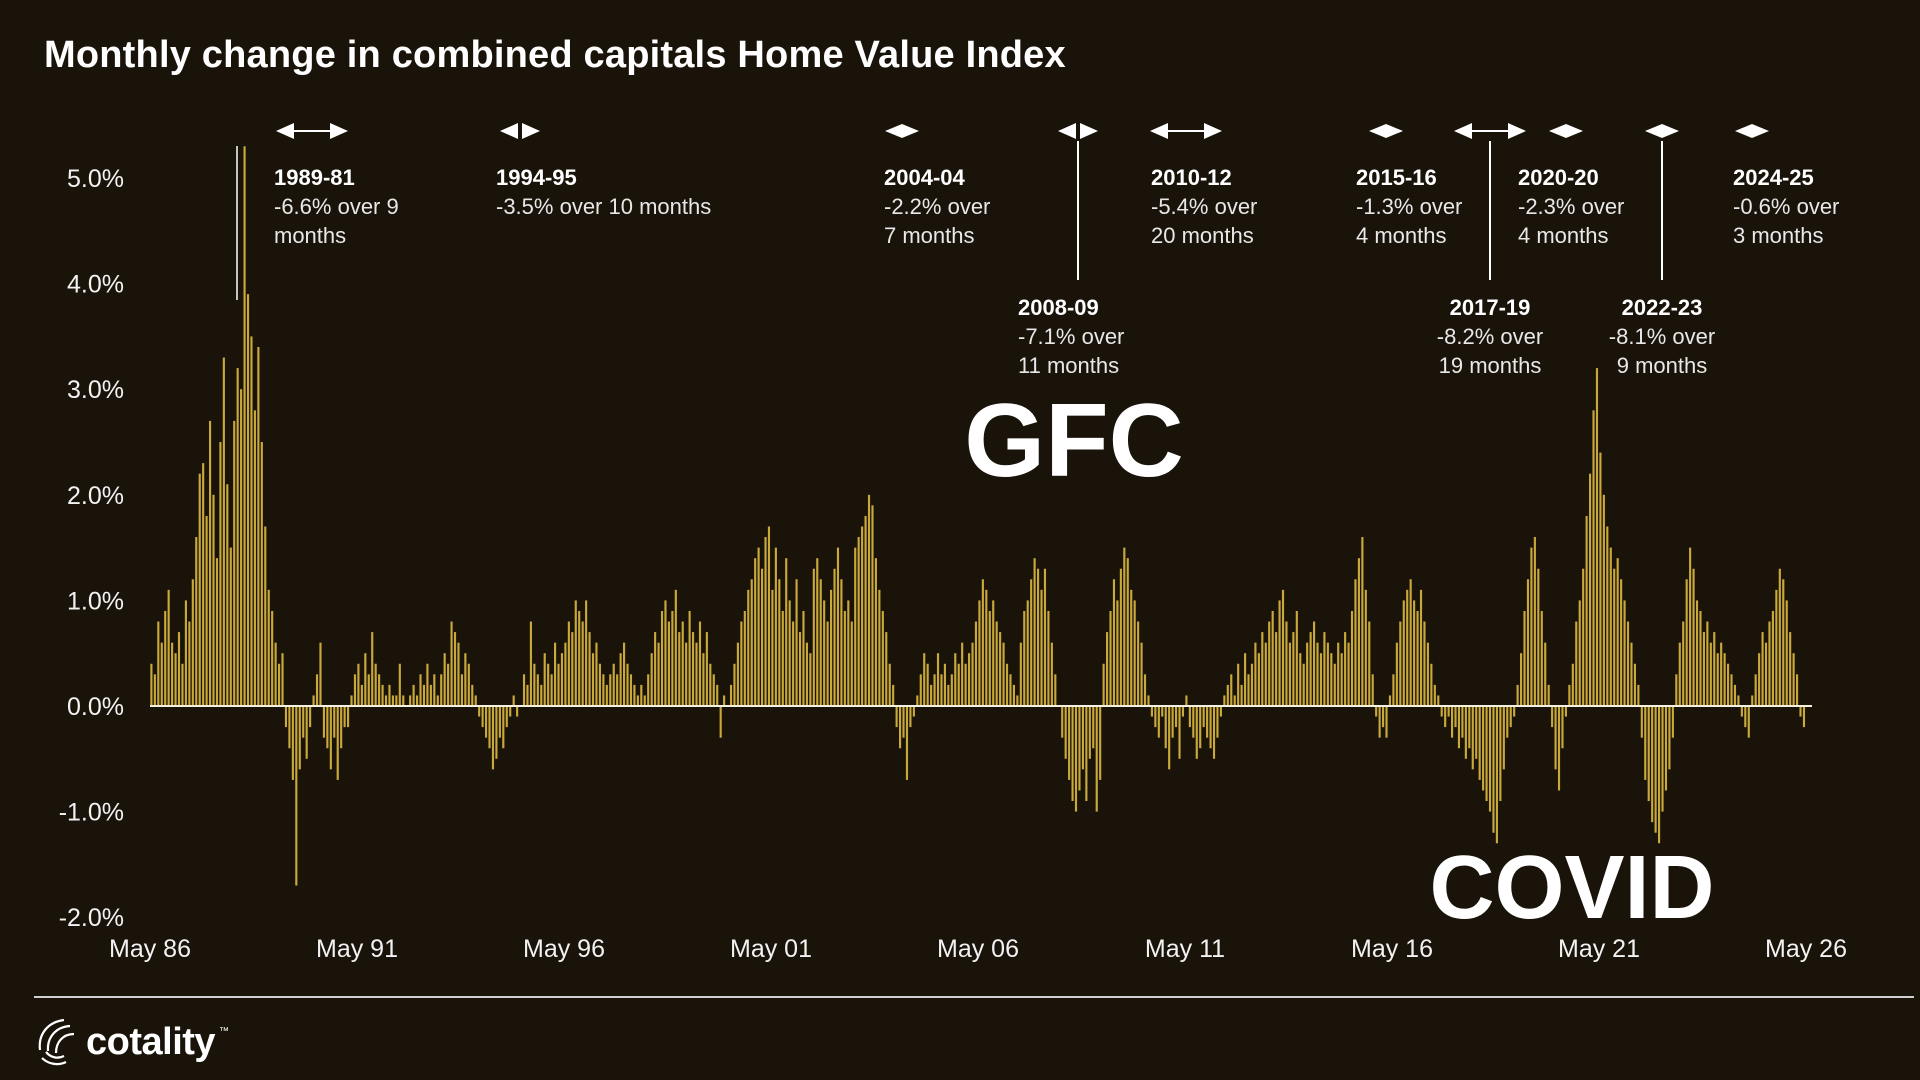 This screenshot has height=1080, width=1920. Describe the element at coordinates (336, 206) in the screenshot. I see `annotation-change: -6.6% over 9` at that location.